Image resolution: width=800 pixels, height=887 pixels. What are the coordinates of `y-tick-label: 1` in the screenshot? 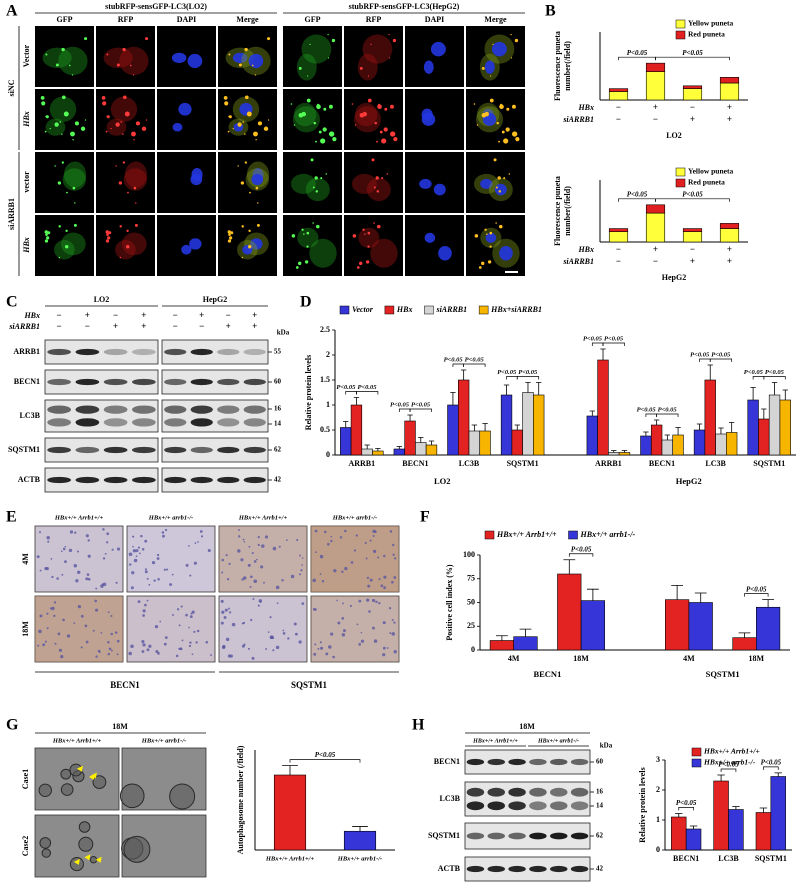 It's located at (328, 404).